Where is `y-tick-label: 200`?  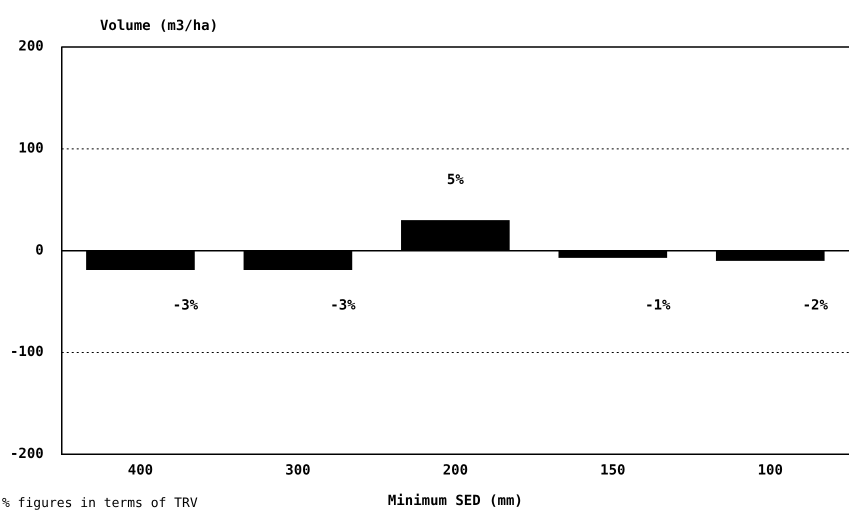
y-tick-label: 200 is located at coordinates (31, 46).